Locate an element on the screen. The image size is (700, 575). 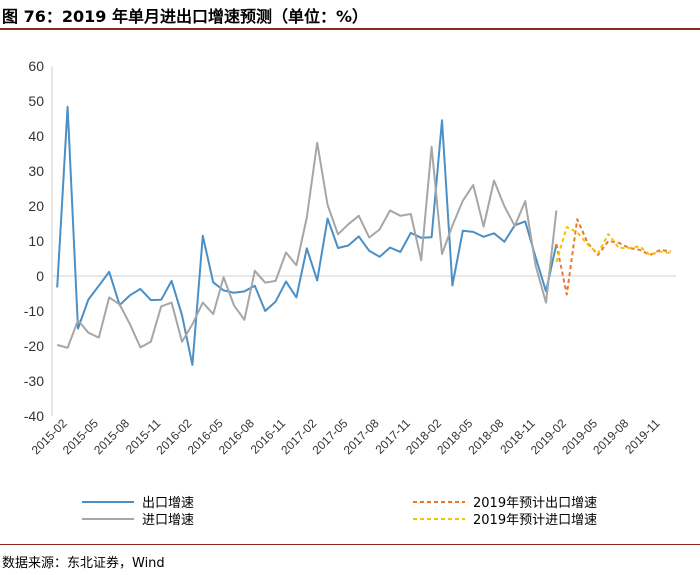
y-tick-label: -10 is located at coordinates (34, 311).